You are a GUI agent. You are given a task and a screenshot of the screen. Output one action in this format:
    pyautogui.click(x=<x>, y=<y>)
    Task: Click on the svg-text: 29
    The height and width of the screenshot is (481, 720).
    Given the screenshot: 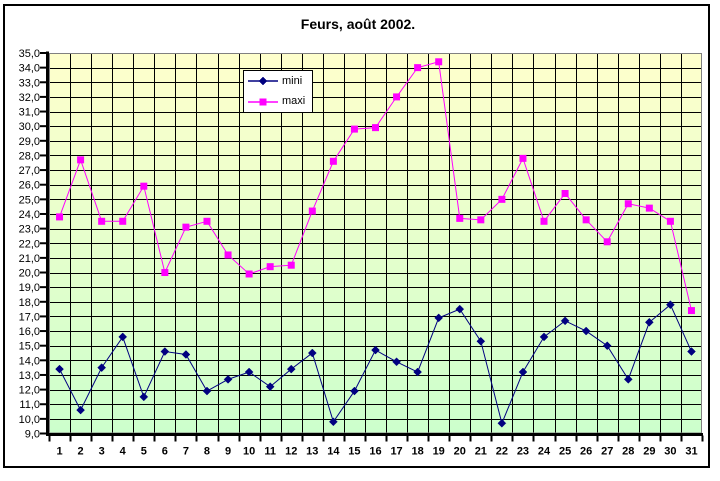 What is the action you would take?
    pyautogui.click(x=649, y=452)
    